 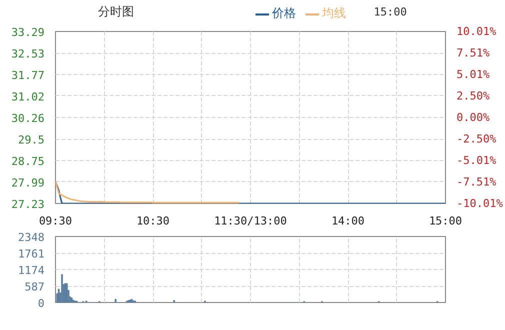 What do you see at coordinates (480, 203) in the screenshot?
I see `y2-tick-label: -10.01%` at bounding box center [480, 203].